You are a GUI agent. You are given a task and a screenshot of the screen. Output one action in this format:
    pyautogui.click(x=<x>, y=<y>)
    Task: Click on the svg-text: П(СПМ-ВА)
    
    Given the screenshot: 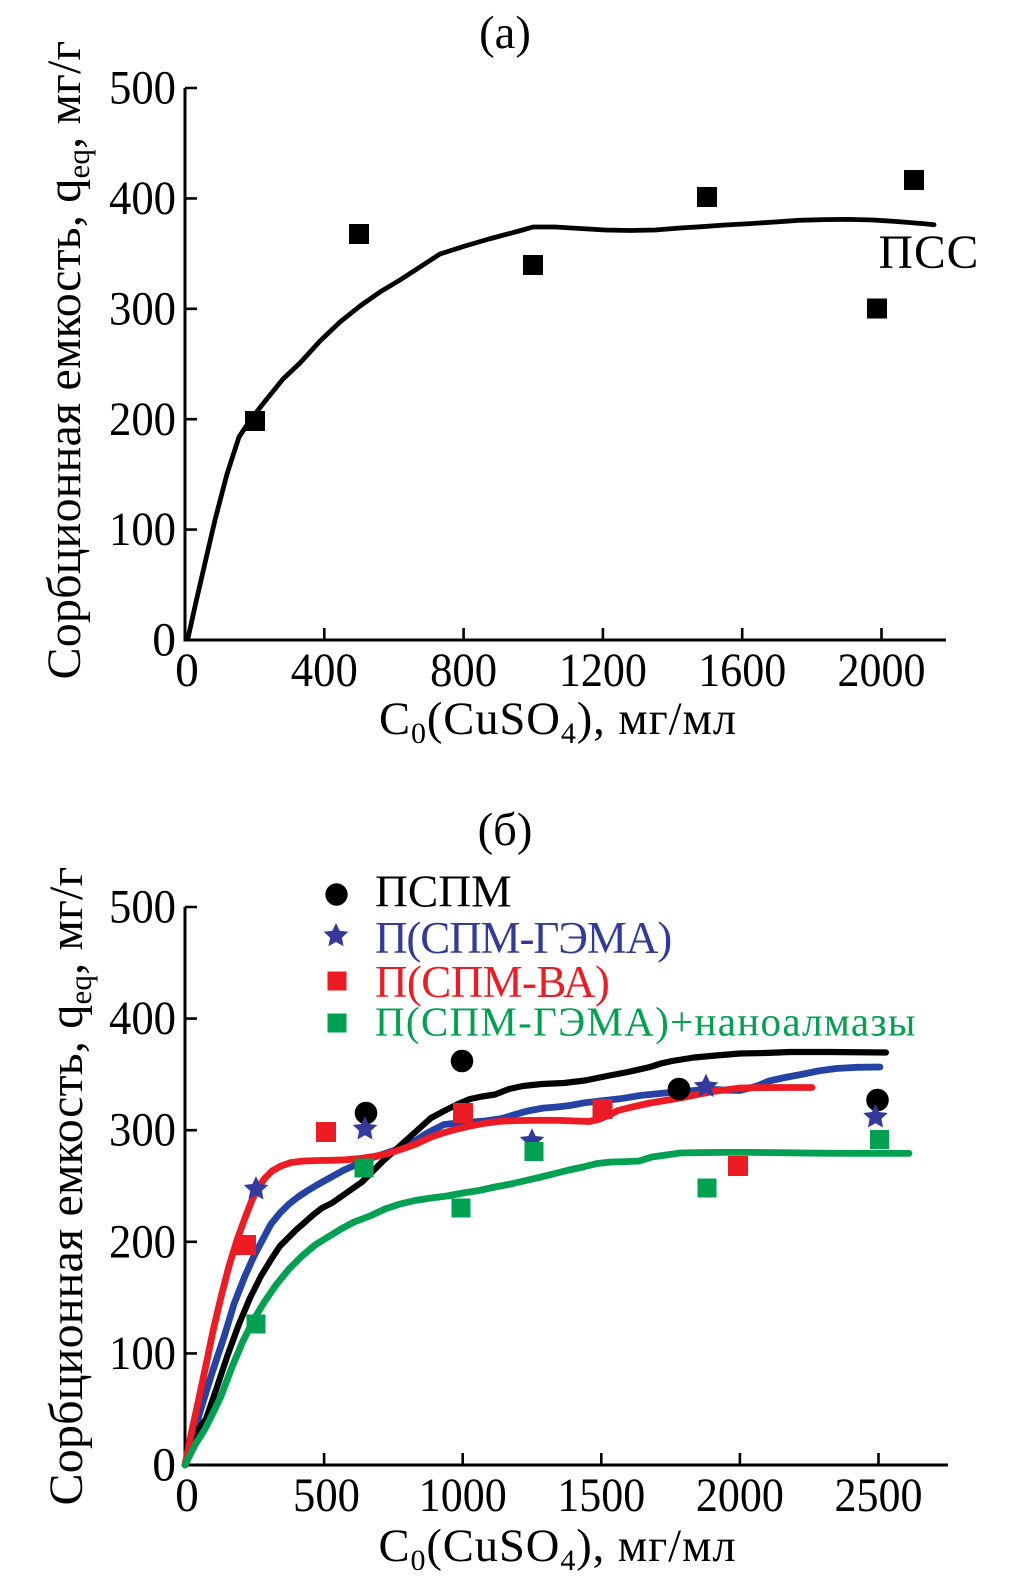 What is the action you would take?
    pyautogui.click(x=492, y=982)
    